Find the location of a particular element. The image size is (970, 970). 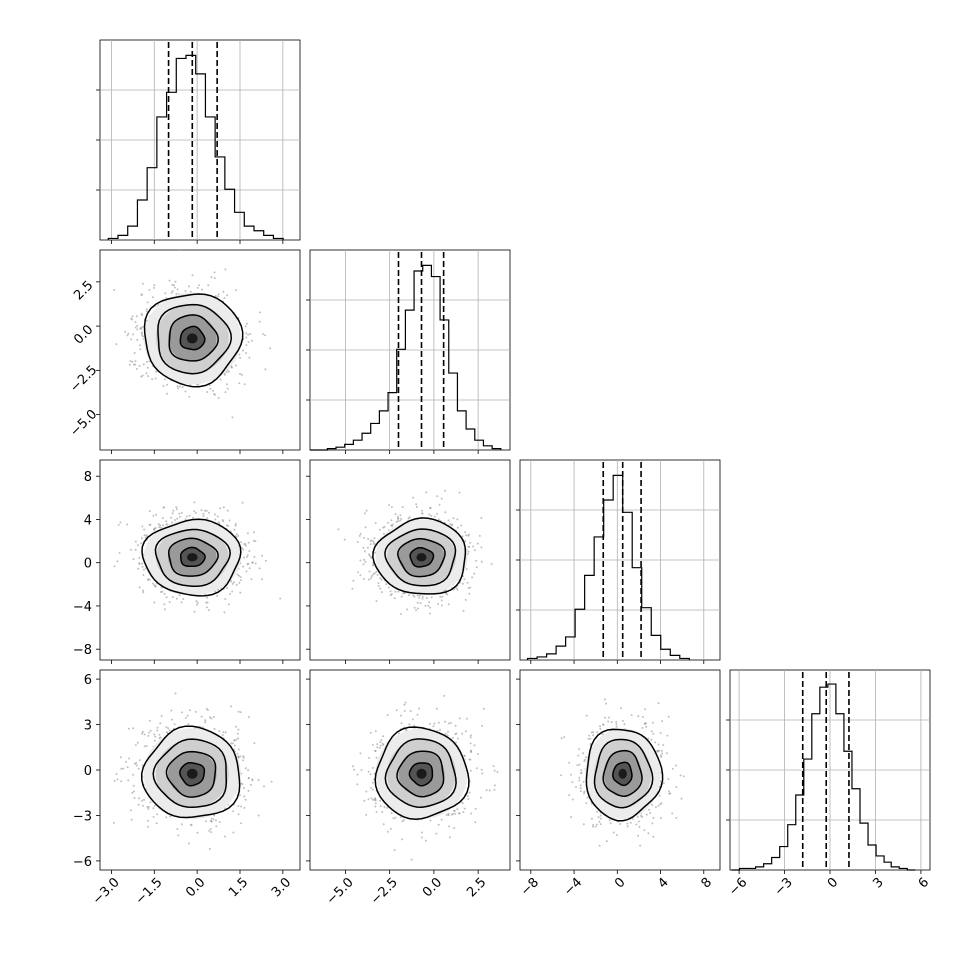

scatter-content is located at coordinates (192, 334).